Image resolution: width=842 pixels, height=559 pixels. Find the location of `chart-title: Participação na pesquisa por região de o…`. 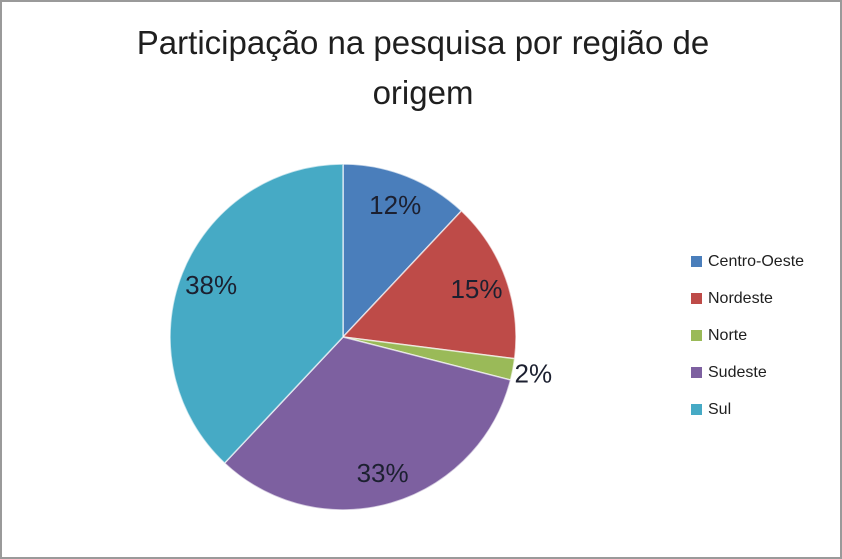

chart-title: Participação na pesquisa por região de o… is located at coordinates (423, 67).